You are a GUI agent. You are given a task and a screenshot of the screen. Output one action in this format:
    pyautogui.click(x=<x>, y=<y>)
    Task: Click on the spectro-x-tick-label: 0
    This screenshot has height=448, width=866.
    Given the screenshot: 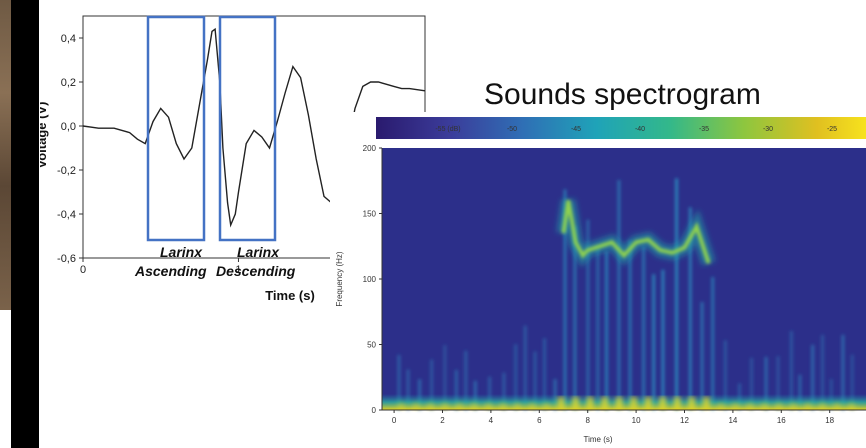 What is the action you would take?
    pyautogui.click(x=394, y=420)
    